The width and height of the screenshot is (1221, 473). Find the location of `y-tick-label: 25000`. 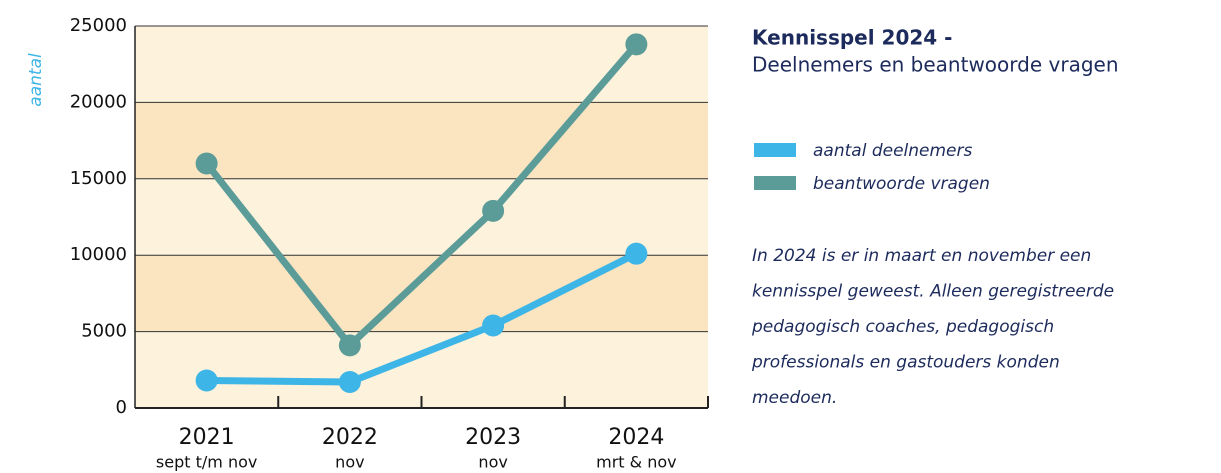

y-tick-label: 25000 is located at coordinates (98, 25).